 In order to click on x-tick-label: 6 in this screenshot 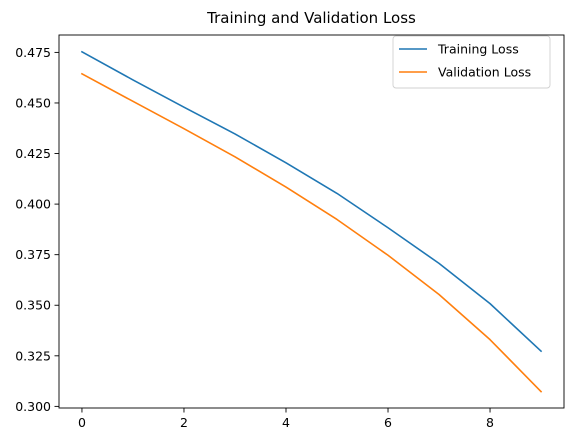, I will do `click(388, 422)`.